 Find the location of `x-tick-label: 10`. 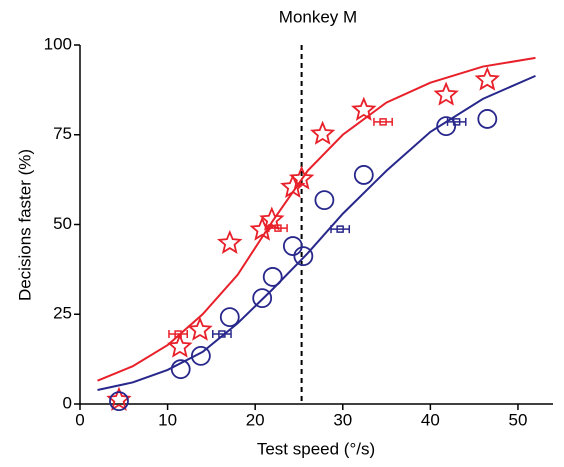

x-tick-label: 10 is located at coordinates (167, 419).